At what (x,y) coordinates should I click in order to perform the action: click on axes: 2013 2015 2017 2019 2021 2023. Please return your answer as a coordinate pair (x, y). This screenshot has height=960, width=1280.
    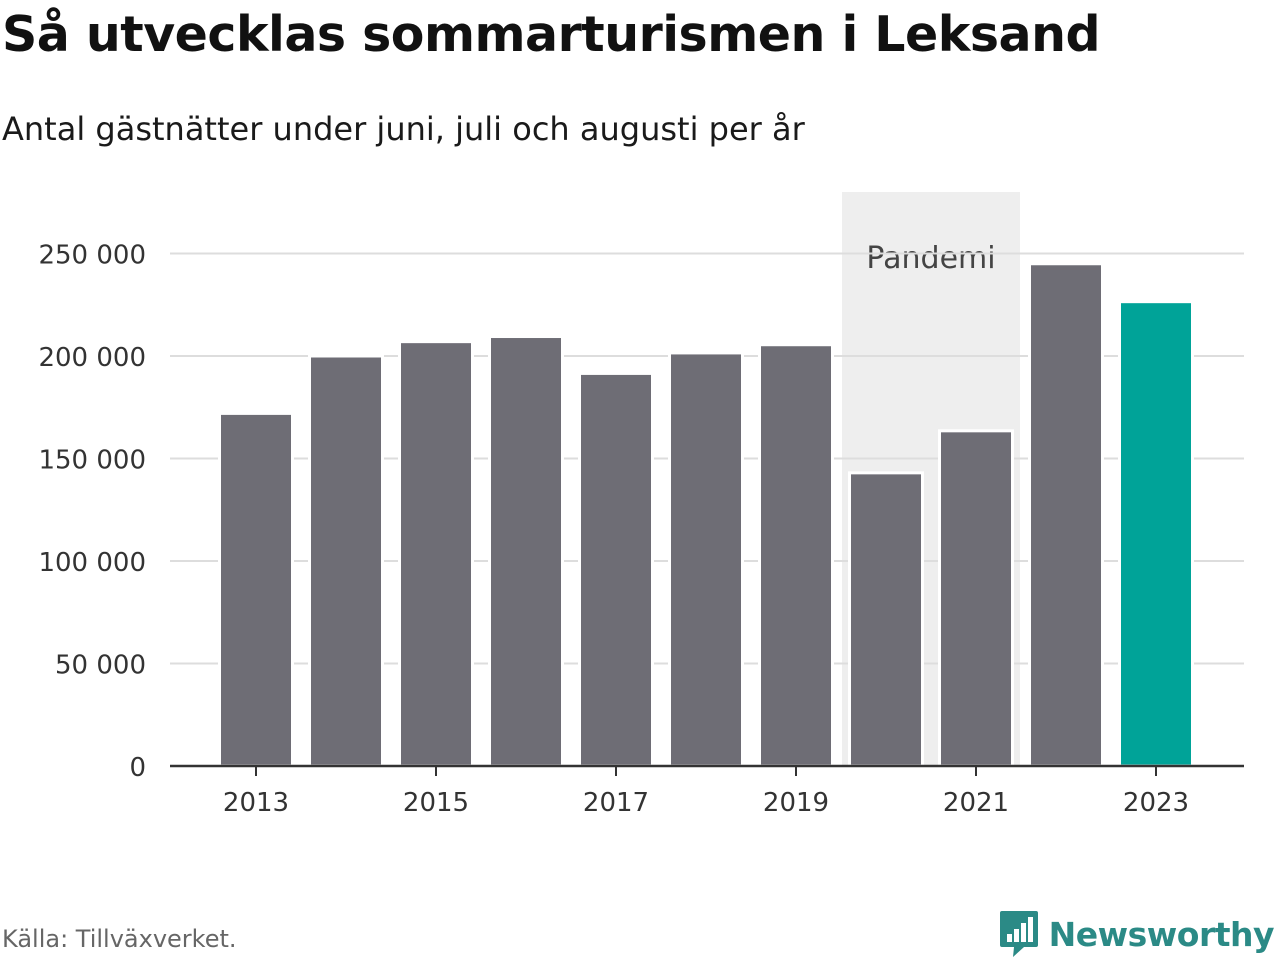
    Looking at the image, I should click on (707, 791).